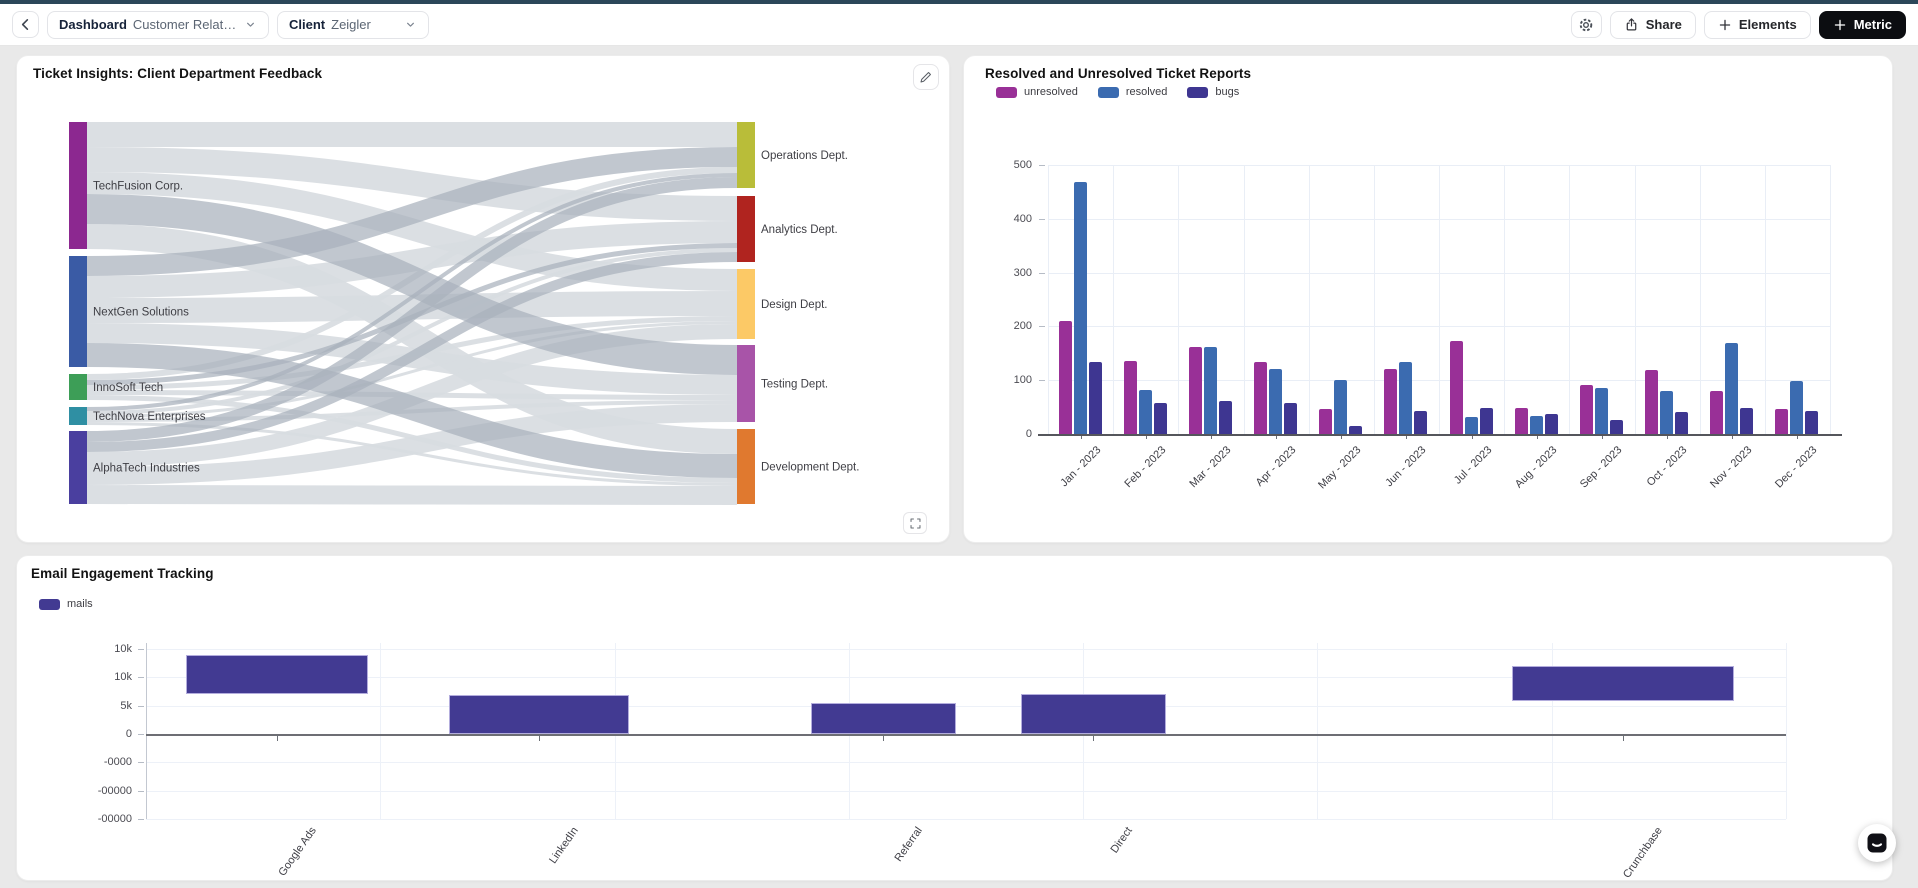 The image size is (1918, 888). I want to click on chat-bubble-icon, so click(1877, 843).